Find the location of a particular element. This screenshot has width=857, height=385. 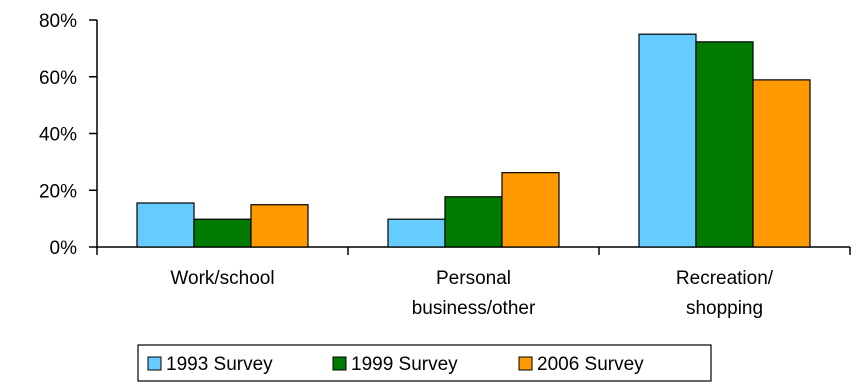

y-tick-label: 20% is located at coordinates (58, 191).